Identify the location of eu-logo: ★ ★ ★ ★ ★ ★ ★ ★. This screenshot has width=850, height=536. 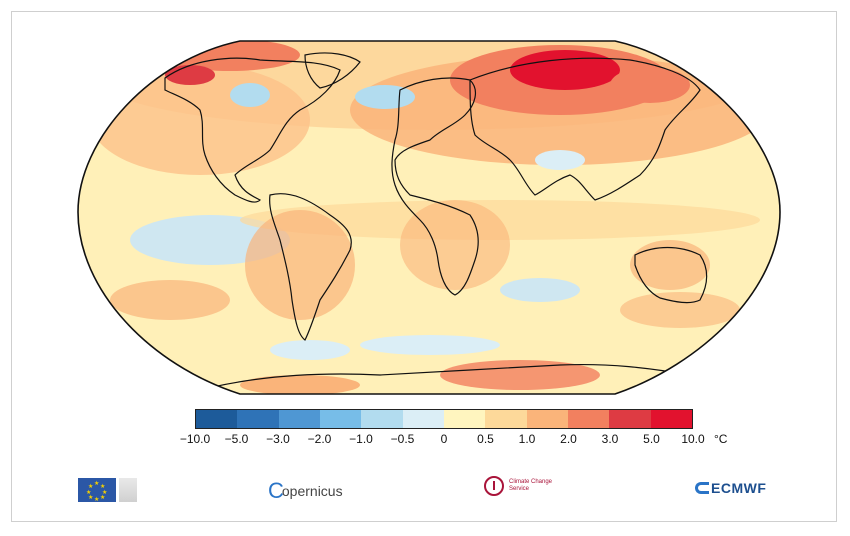
(107, 490).